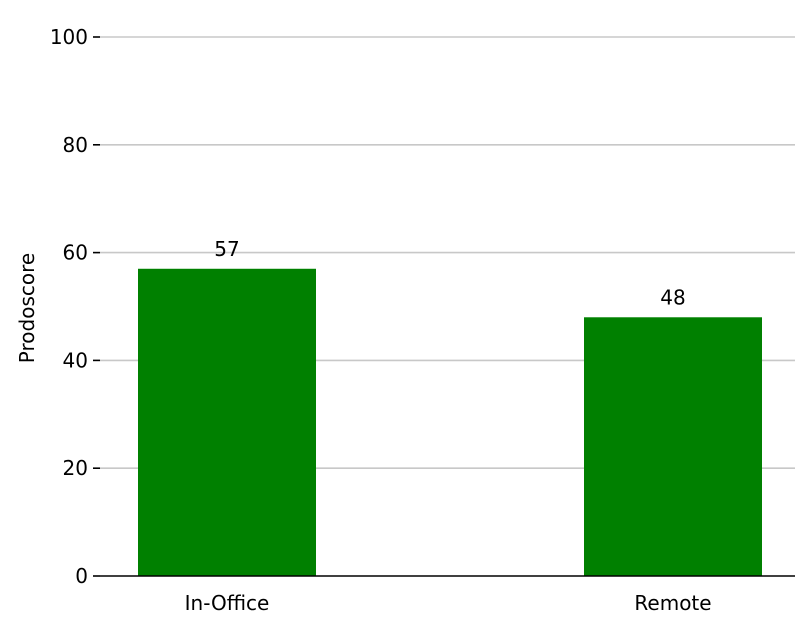 This screenshot has width=800, height=627. I want to click on x-tick-label-remote: Remote, so click(672, 603).